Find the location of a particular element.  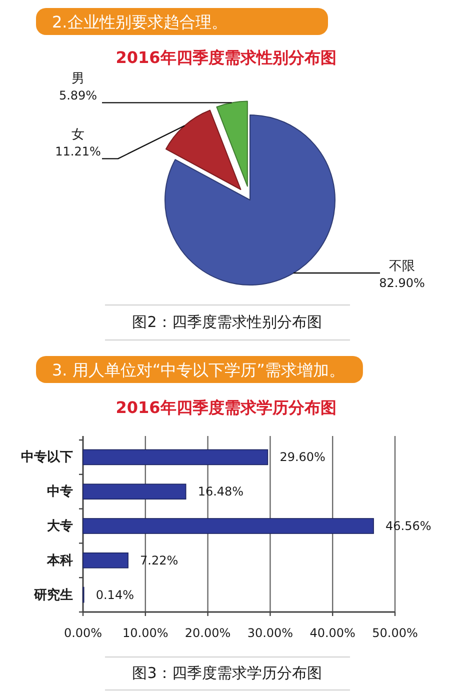

slice-label: 男 is located at coordinates (78, 78).